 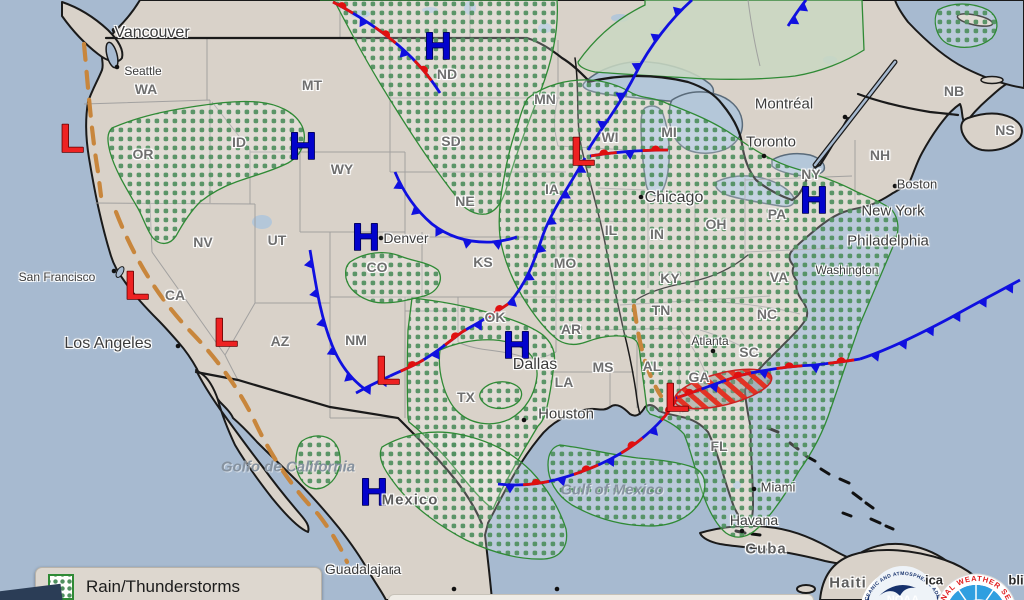 I want to click on city-label: Washington, so click(x=847, y=270).